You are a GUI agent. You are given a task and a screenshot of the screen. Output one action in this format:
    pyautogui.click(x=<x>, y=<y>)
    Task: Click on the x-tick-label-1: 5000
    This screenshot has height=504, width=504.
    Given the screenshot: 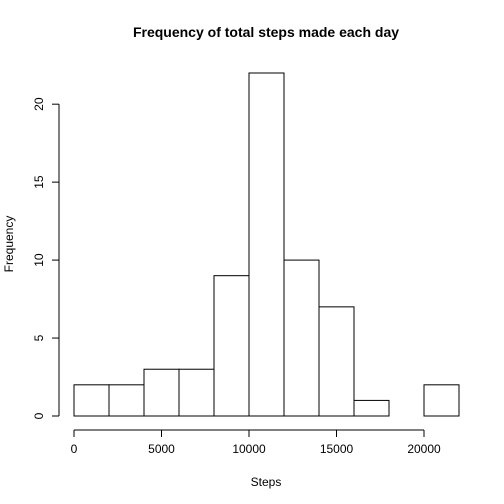 What is the action you would take?
    pyautogui.click(x=161, y=449)
    